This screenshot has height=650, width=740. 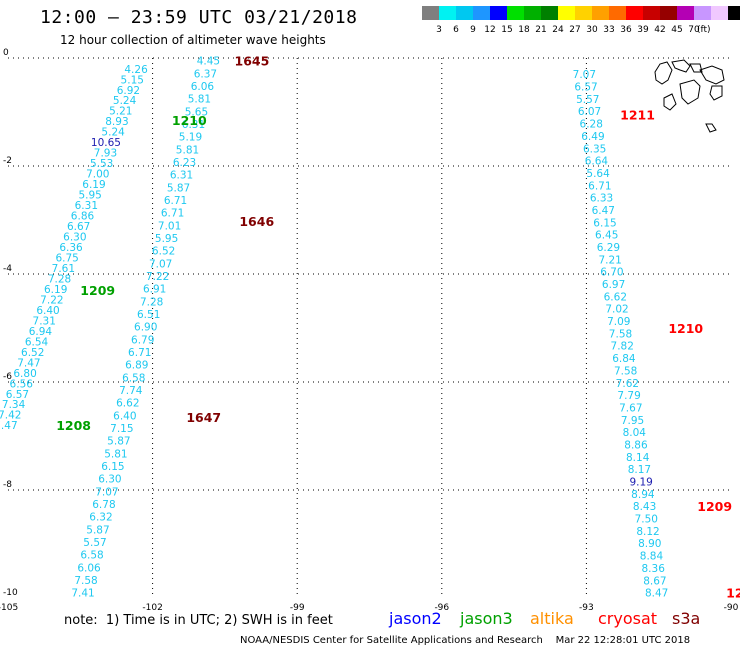 What do you see at coordinates (83, 217) in the screenshot?
I see `swh-value: 6.86` at bounding box center [83, 217].